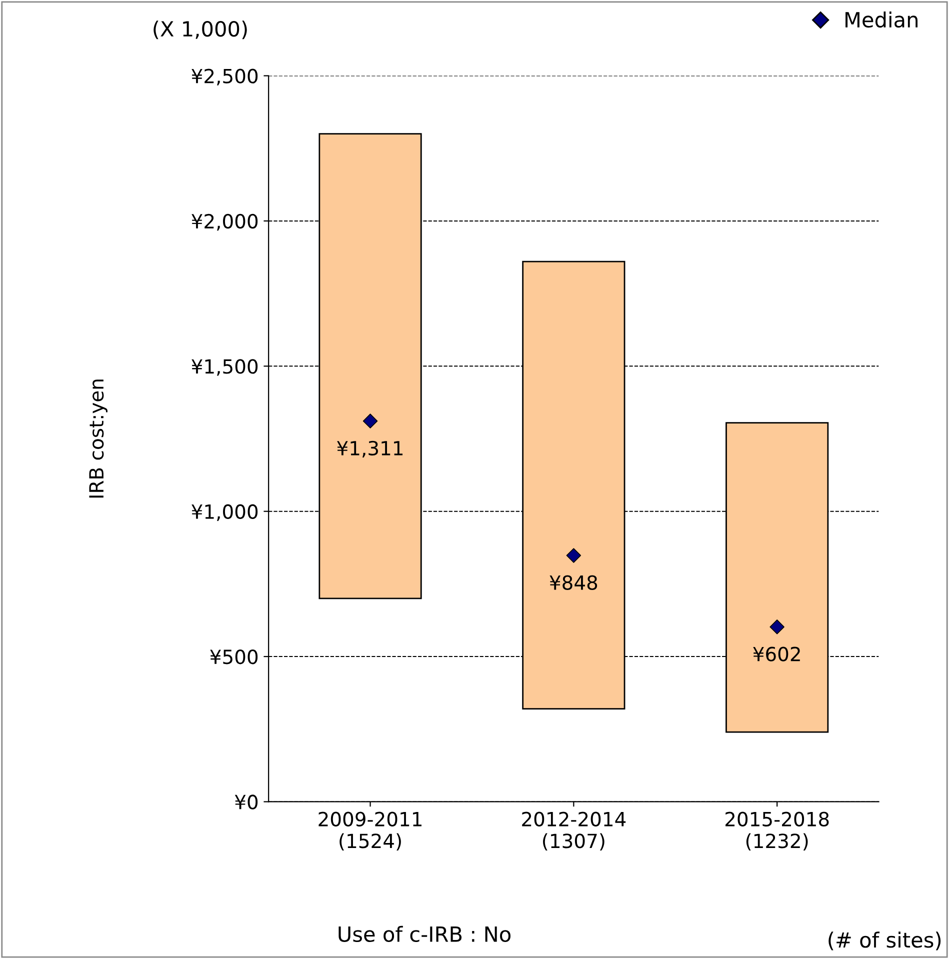 This screenshot has height=959, width=949. Describe the element at coordinates (225, 222) in the screenshot. I see `y-tick-label: ¥2,000` at that location.